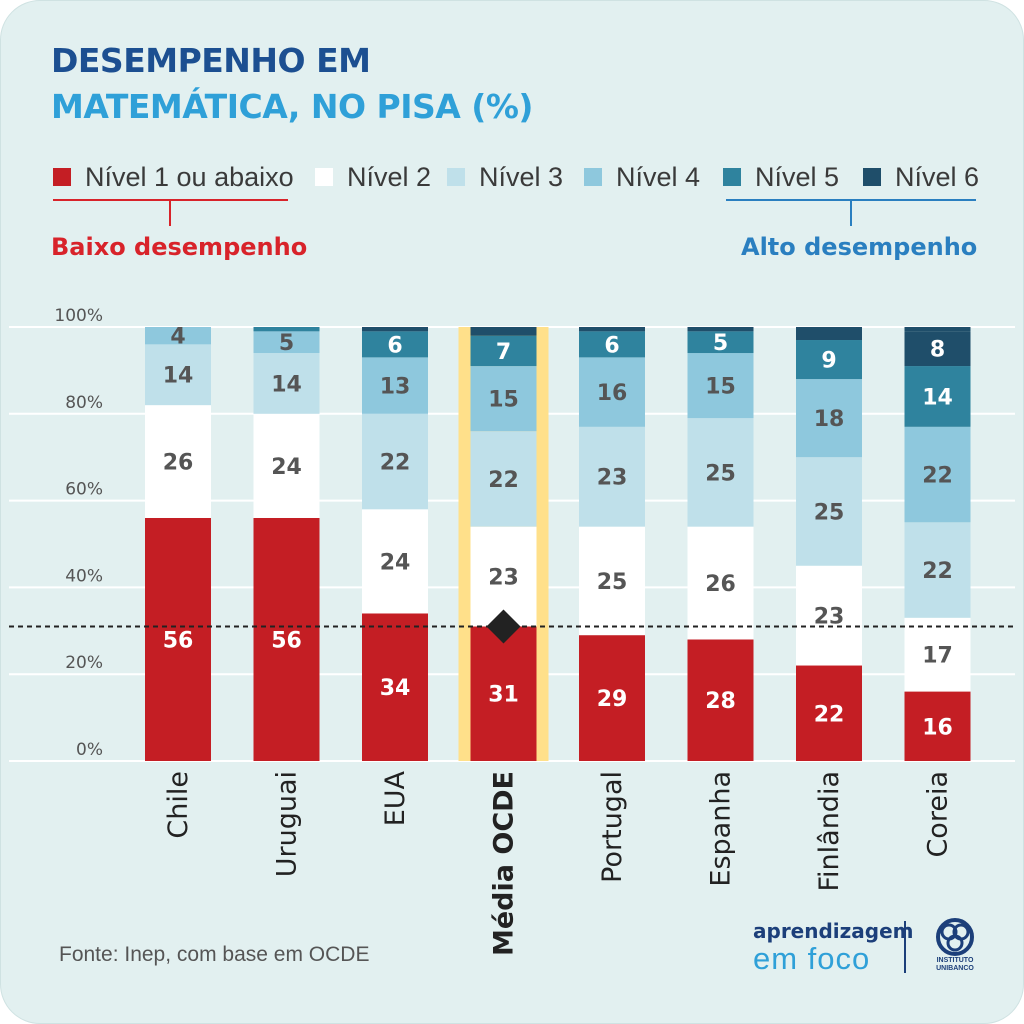 This screenshot has height=1024, width=1024. I want to click on category-label: Coreia, so click(938, 814).